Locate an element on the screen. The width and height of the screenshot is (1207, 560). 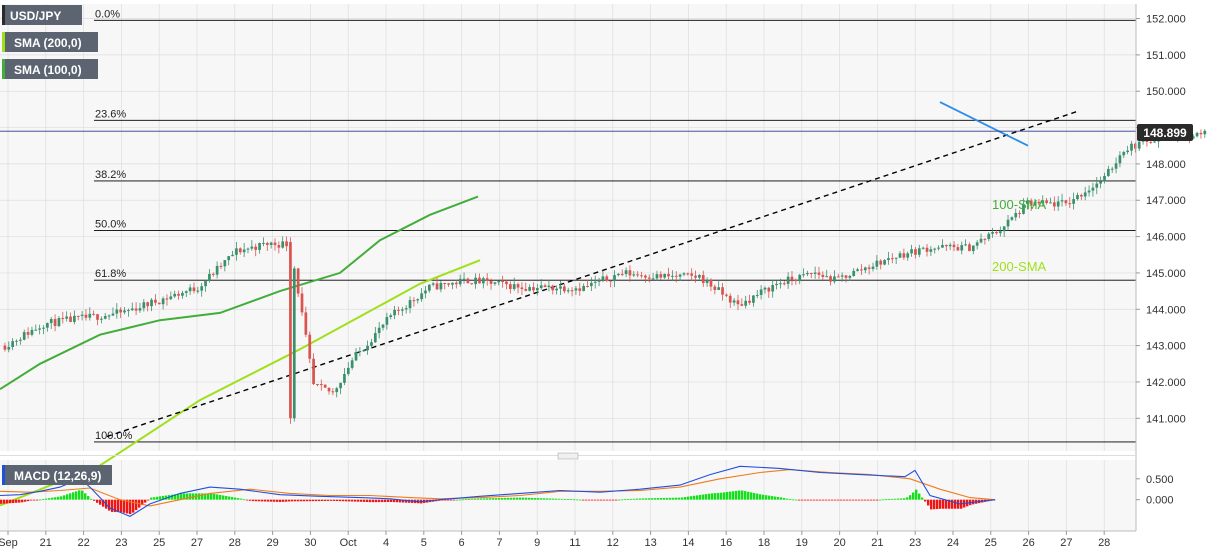
time-tick-label: 24 is located at coordinates (953, 543).